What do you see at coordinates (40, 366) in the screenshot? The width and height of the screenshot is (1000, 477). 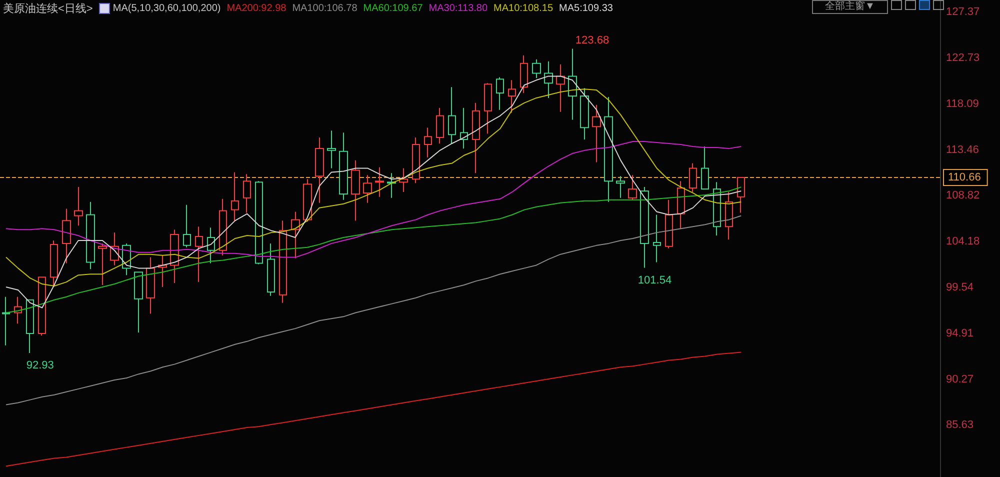 I see `annotation: 92.93` at bounding box center [40, 366].